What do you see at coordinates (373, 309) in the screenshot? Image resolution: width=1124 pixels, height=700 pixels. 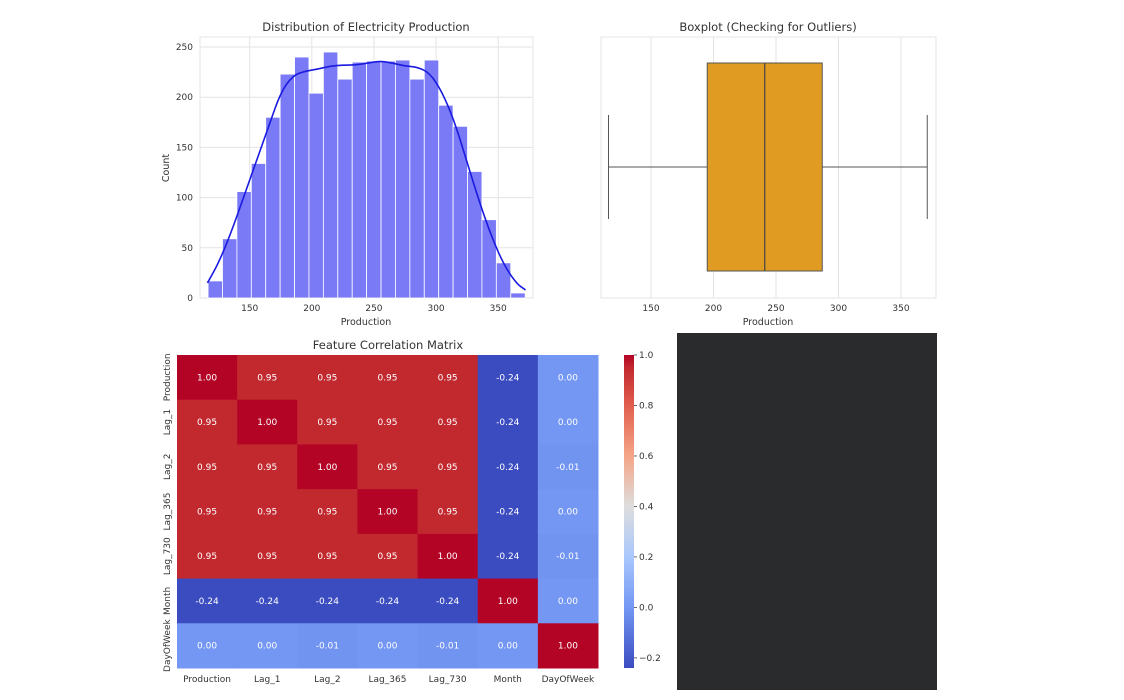 I see `x-tick-label: 250` at bounding box center [373, 309].